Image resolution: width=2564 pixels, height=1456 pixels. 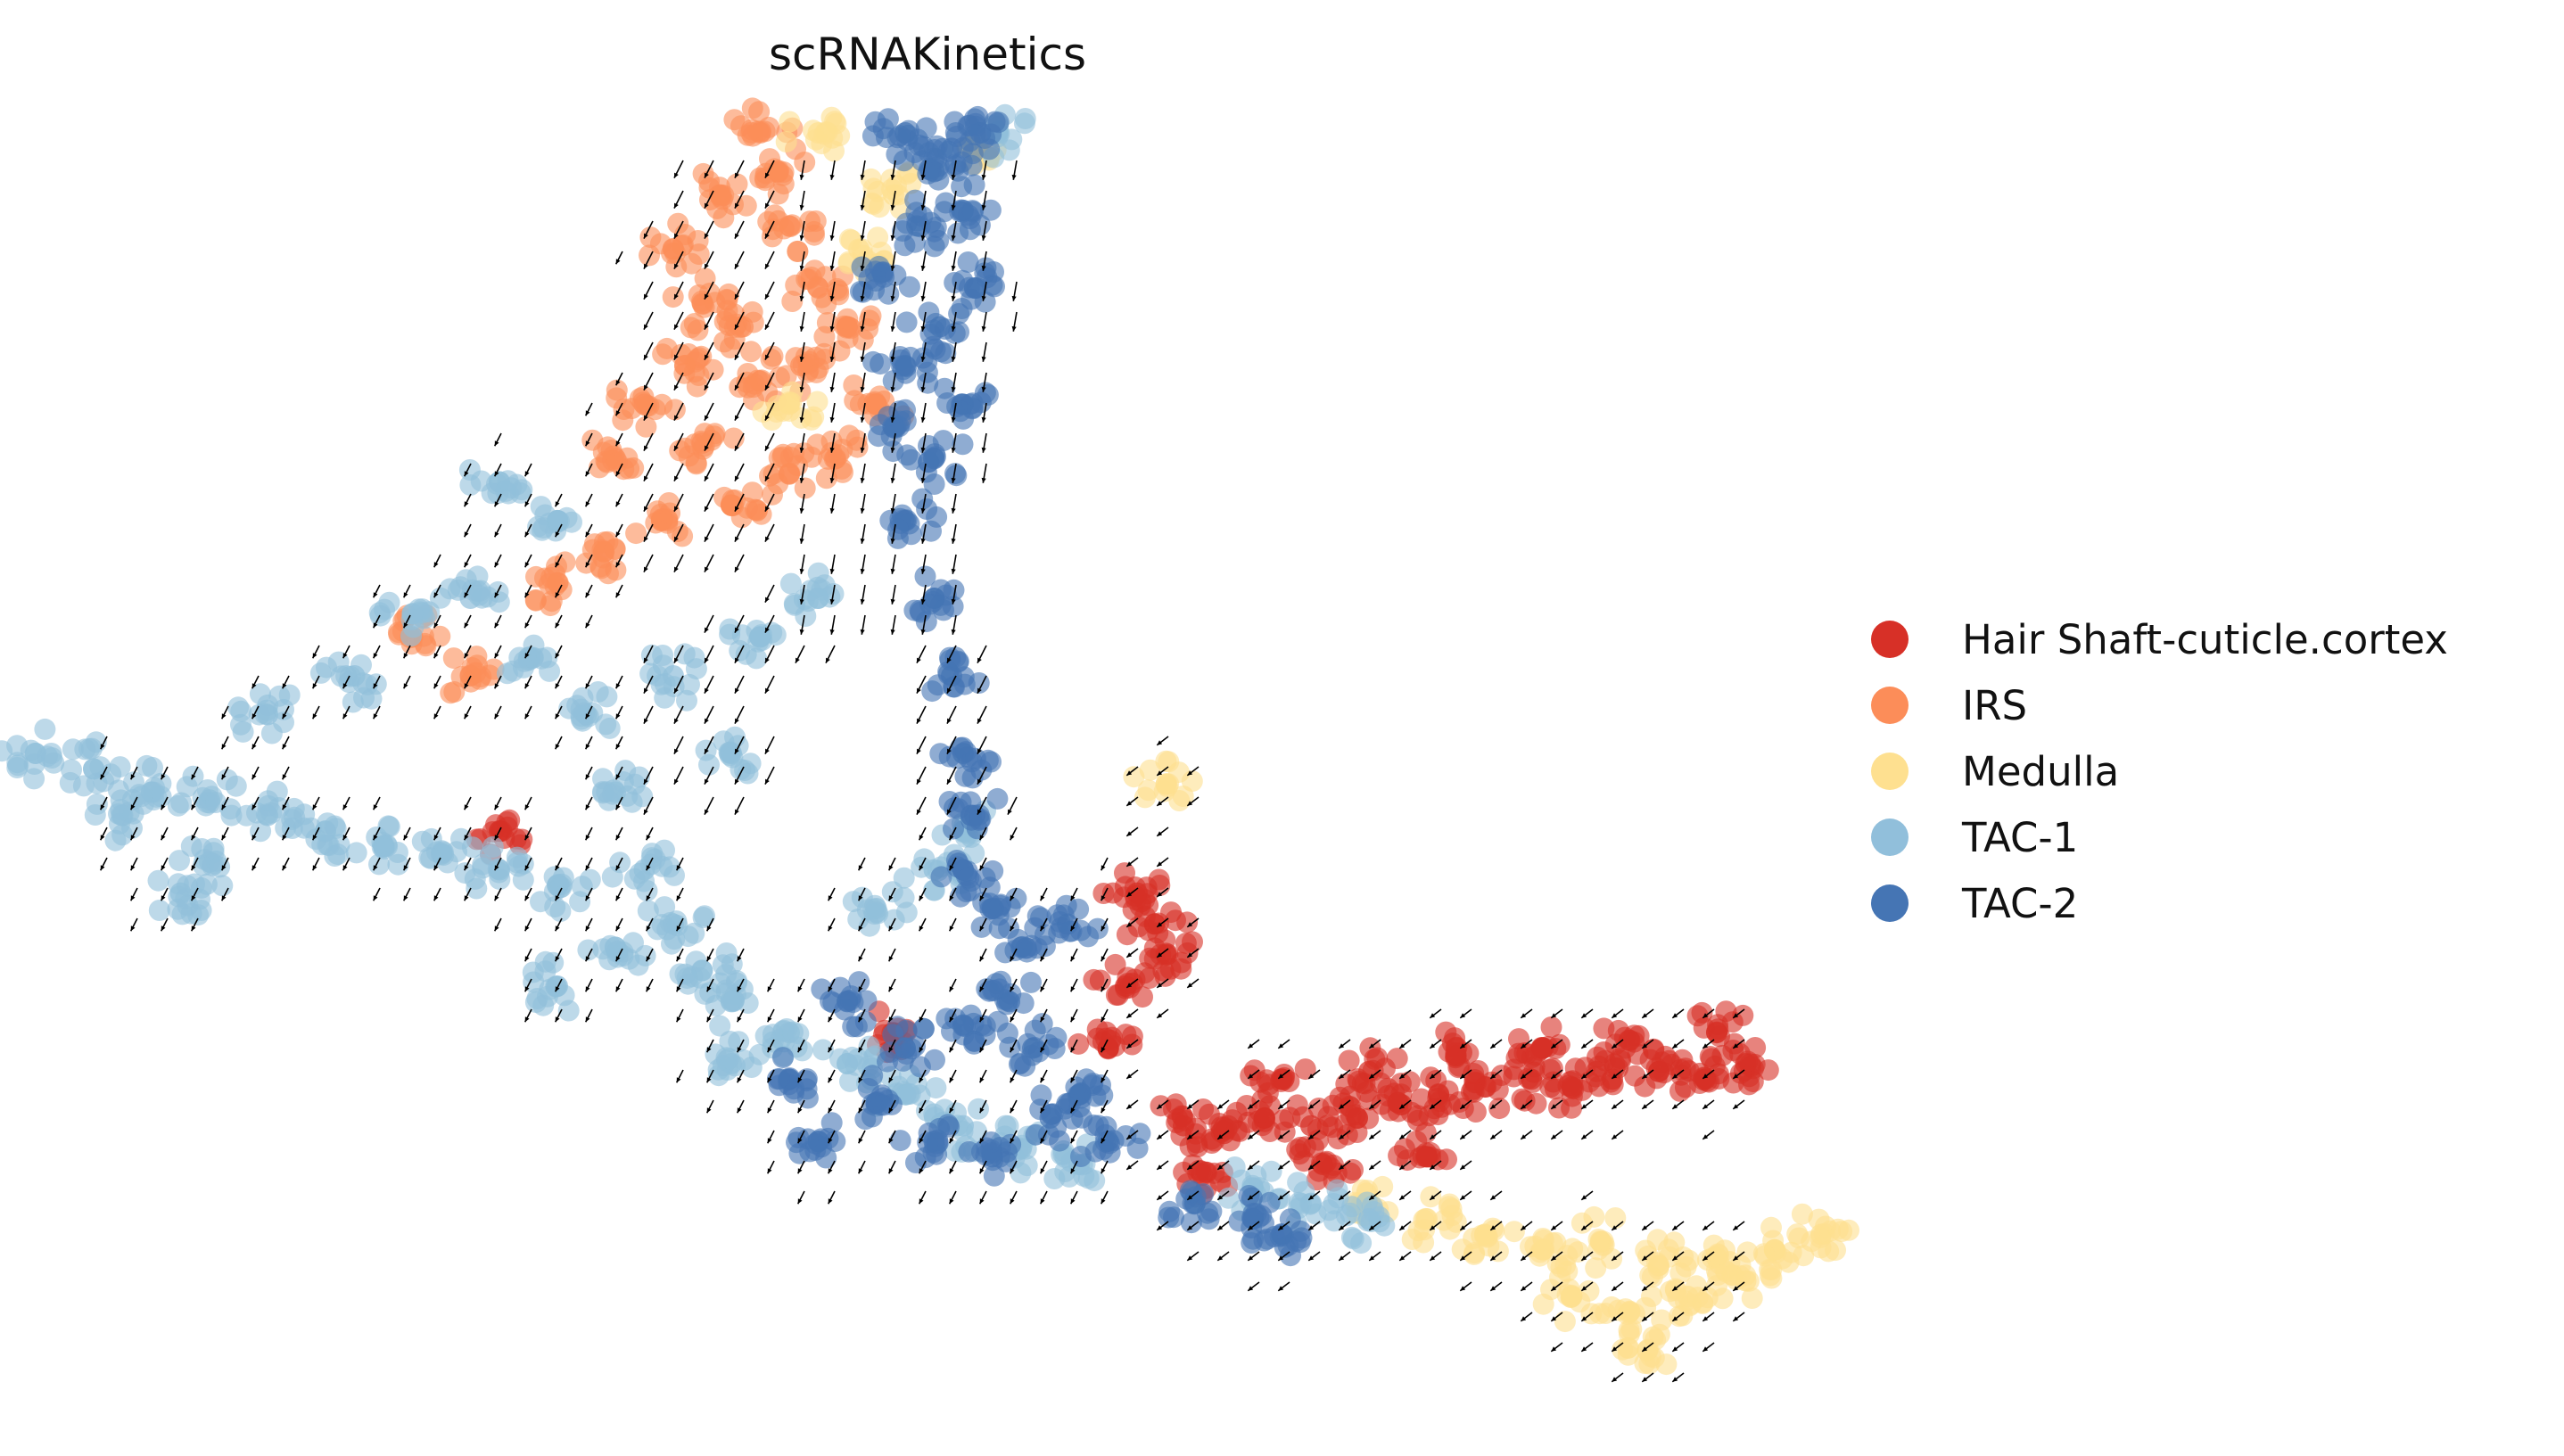 What do you see at coordinates (2205, 639) in the screenshot?
I see `legend-label: Hair Shaft-cuticle.cortex` at bounding box center [2205, 639].